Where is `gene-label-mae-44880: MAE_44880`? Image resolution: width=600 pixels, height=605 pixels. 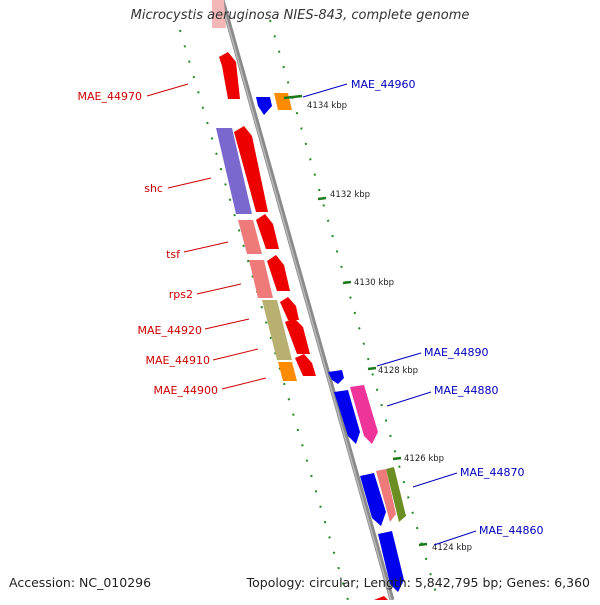
gene-label-mae-44880: MAE_44880 is located at coordinates (466, 390).